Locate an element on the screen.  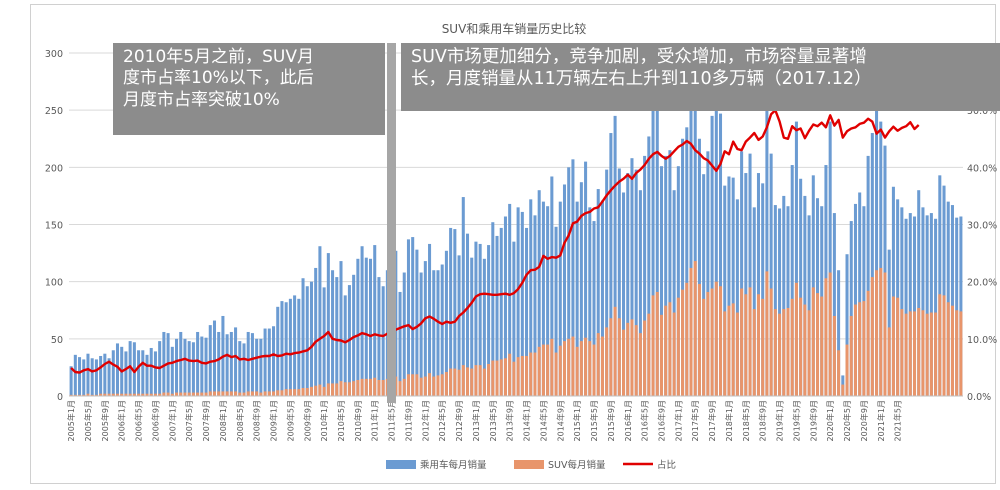
right-tick-label: 20.0% is located at coordinates (982, 283).